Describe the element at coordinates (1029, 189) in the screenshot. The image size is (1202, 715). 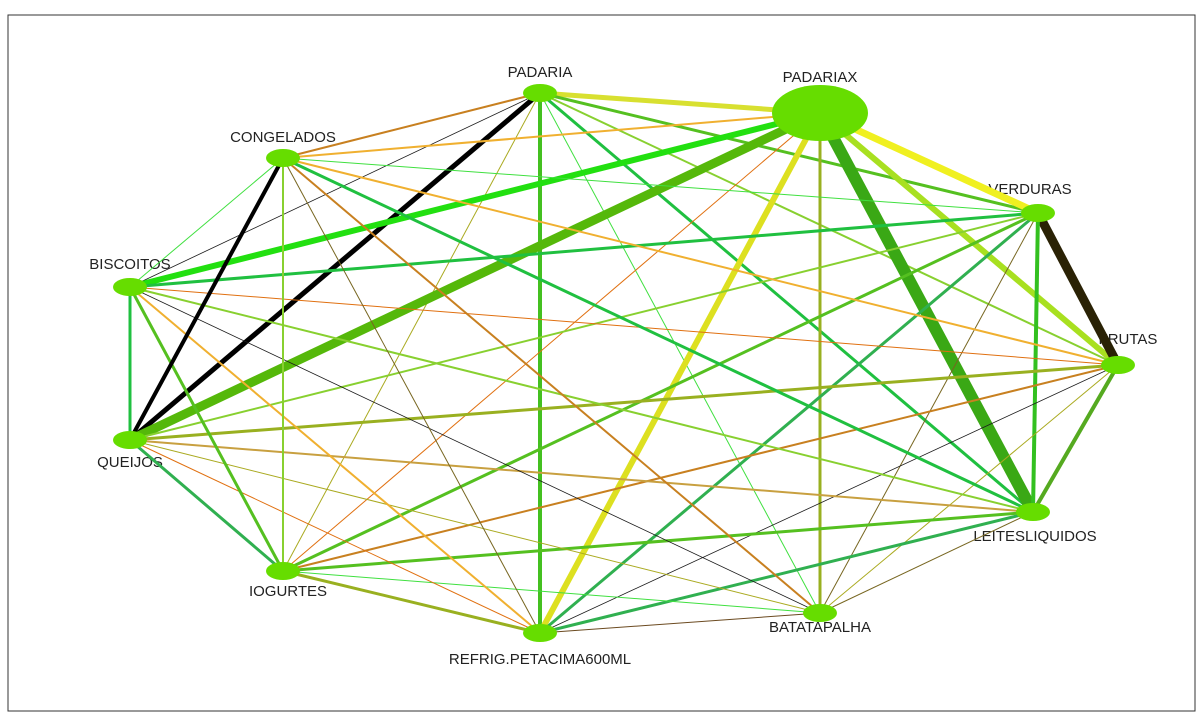
I see `node-label: VERDURAS` at that location.